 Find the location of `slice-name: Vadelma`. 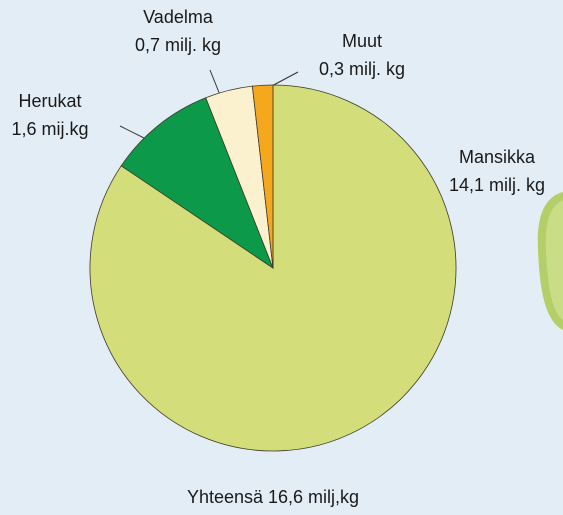

slice-name: Vadelma is located at coordinates (178, 17).